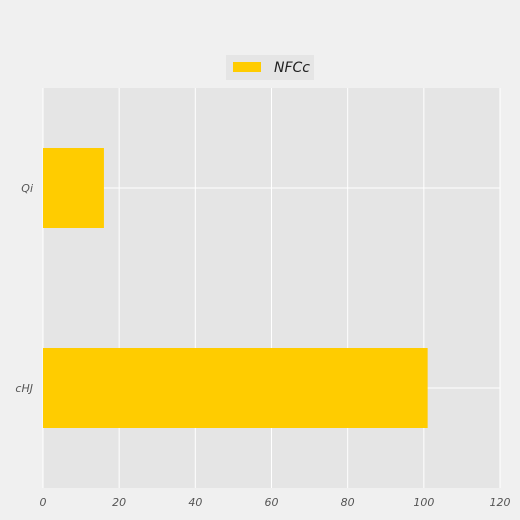 This screenshot has height=520, width=520. I want to click on x-tick-label: 80, so click(348, 502).